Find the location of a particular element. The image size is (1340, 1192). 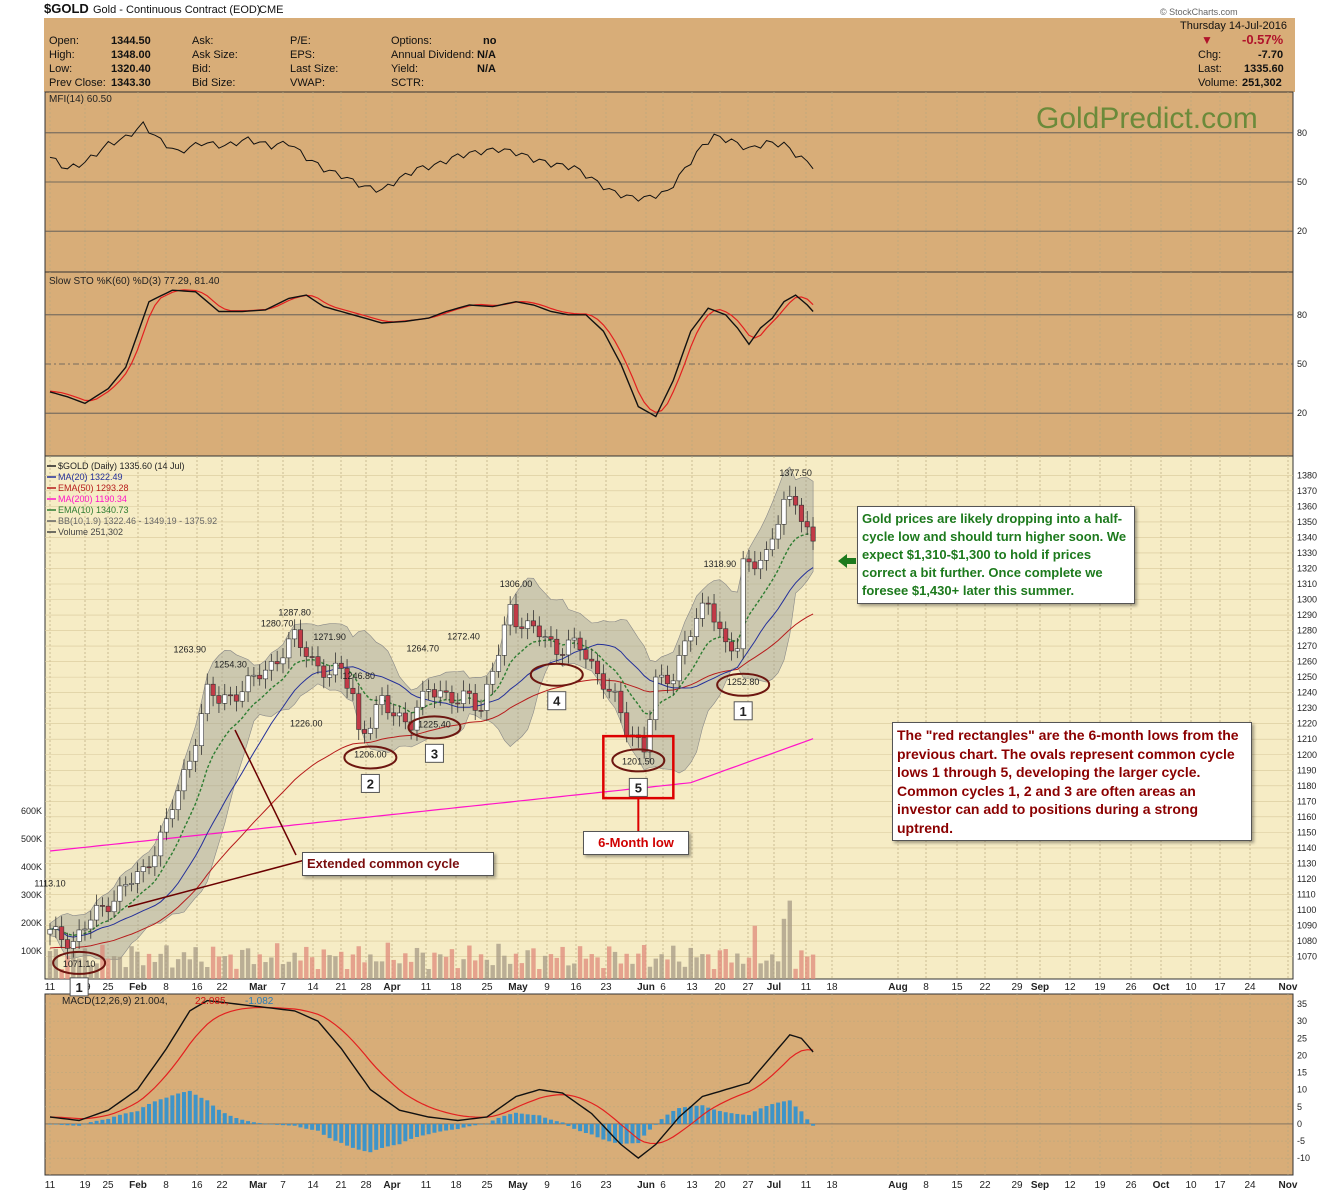

x-tick-label-bottom: 29 is located at coordinates (1017, 1185).